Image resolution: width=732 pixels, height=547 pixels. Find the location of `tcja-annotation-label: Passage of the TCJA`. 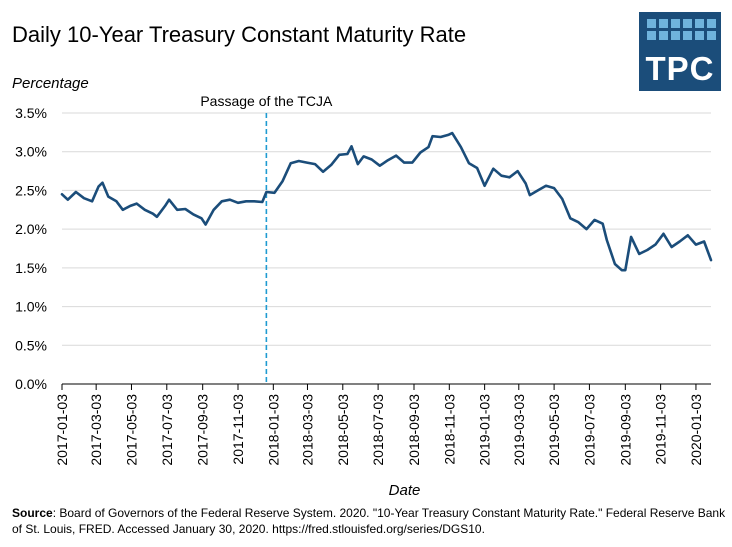

tcja-annotation-label: Passage of the TCJA is located at coordinates (266, 101).